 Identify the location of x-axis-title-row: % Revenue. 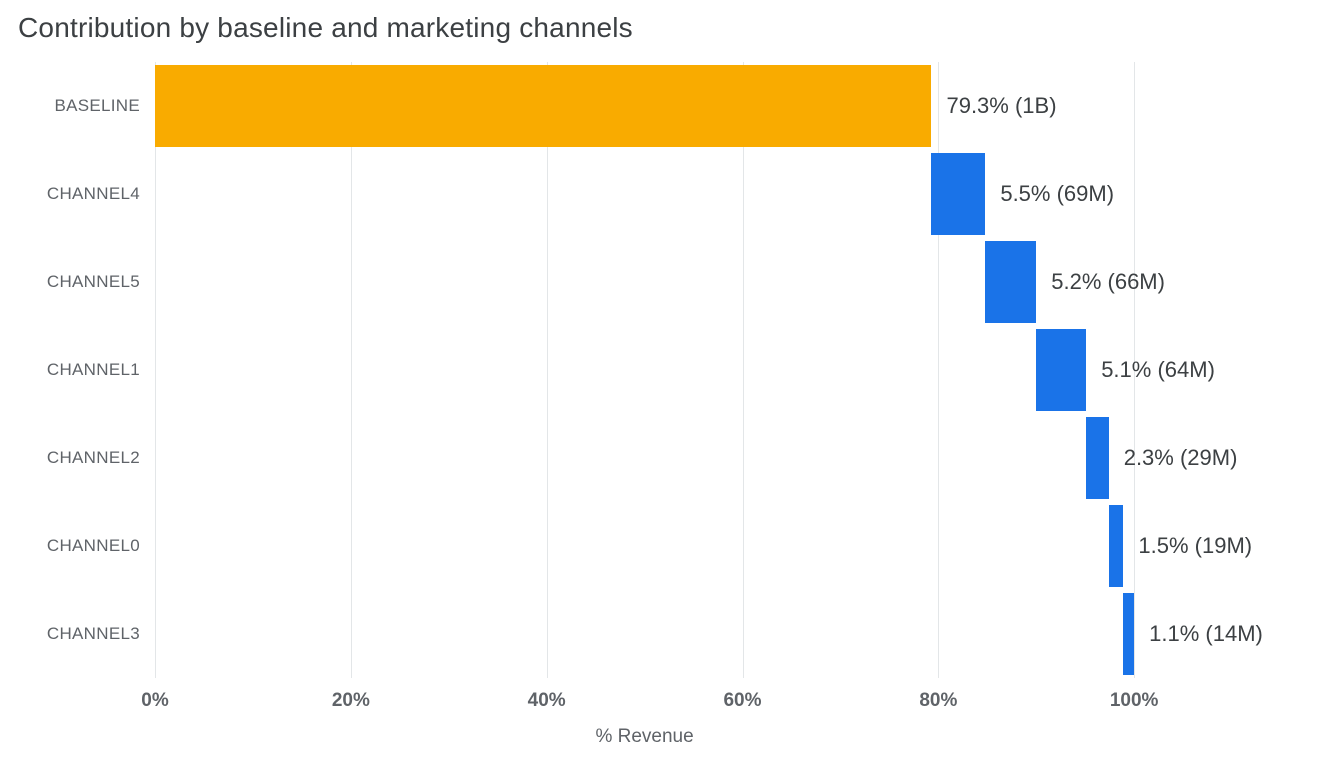
(665, 739).